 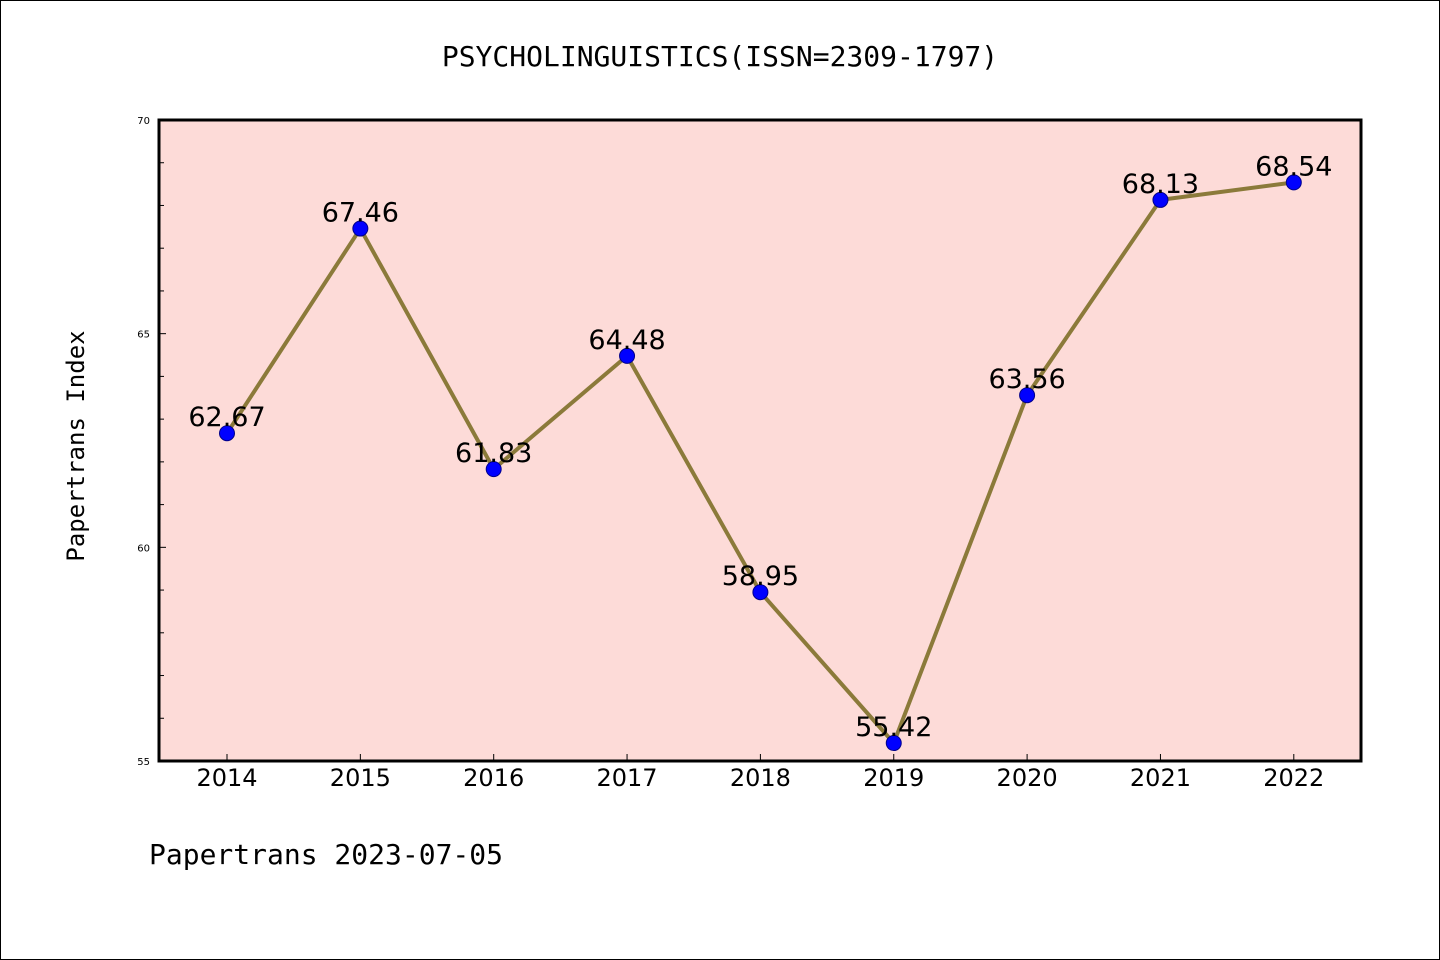 I want to click on y-tick-label: 65, so click(x=143, y=335).